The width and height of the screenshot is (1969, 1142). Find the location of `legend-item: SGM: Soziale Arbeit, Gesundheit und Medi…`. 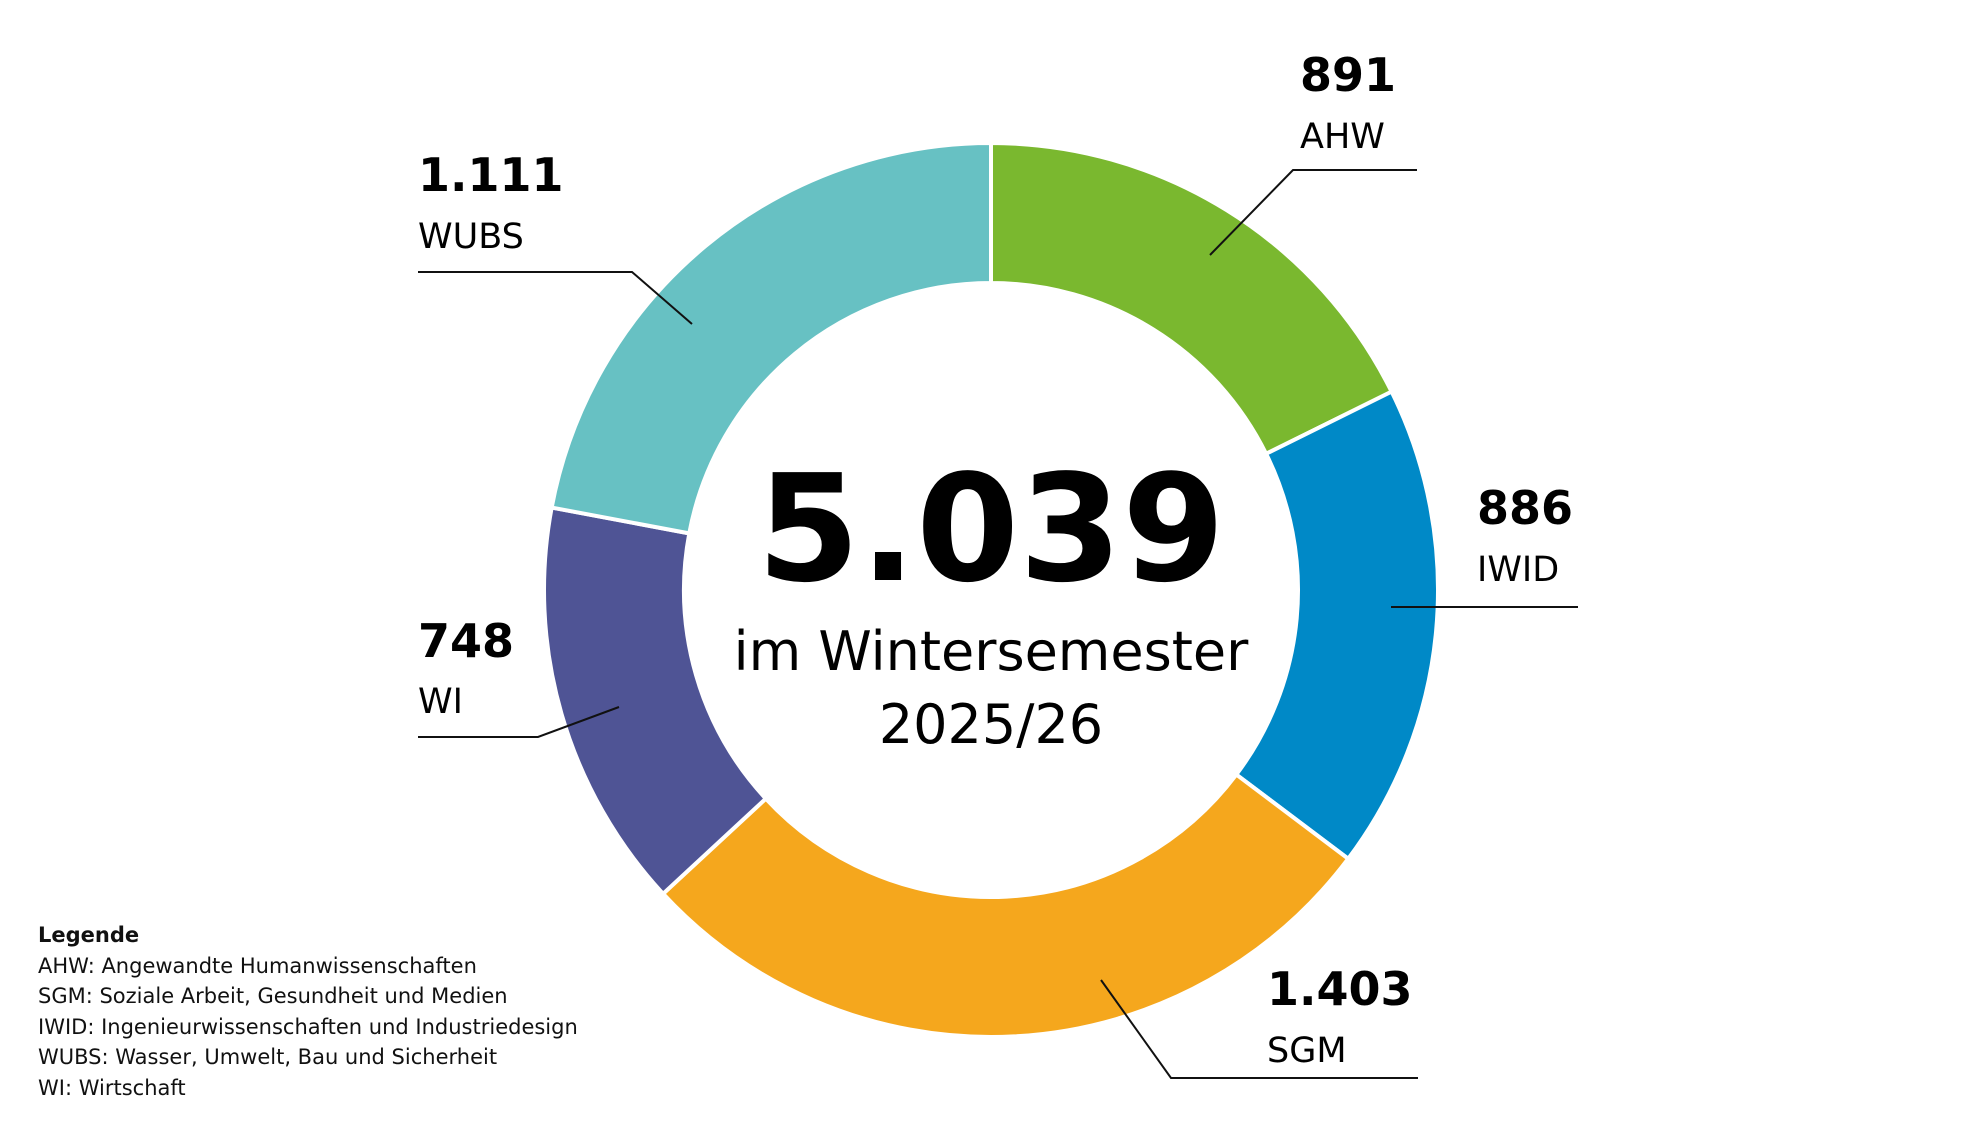

legend-item: SGM: Soziale Arbeit, Gesundheit und Medi… is located at coordinates (273, 996).